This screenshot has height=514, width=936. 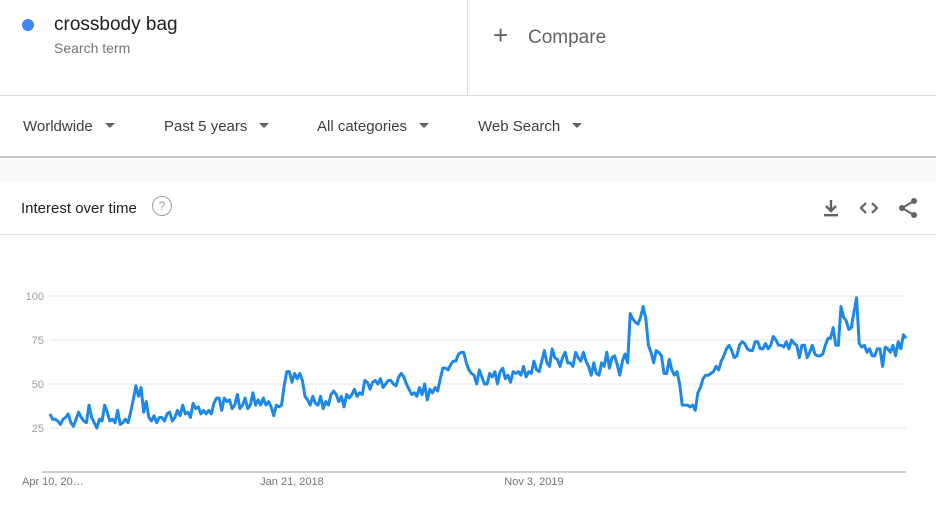 What do you see at coordinates (35, 297) in the screenshot?
I see `y-tick-label: 100` at bounding box center [35, 297].